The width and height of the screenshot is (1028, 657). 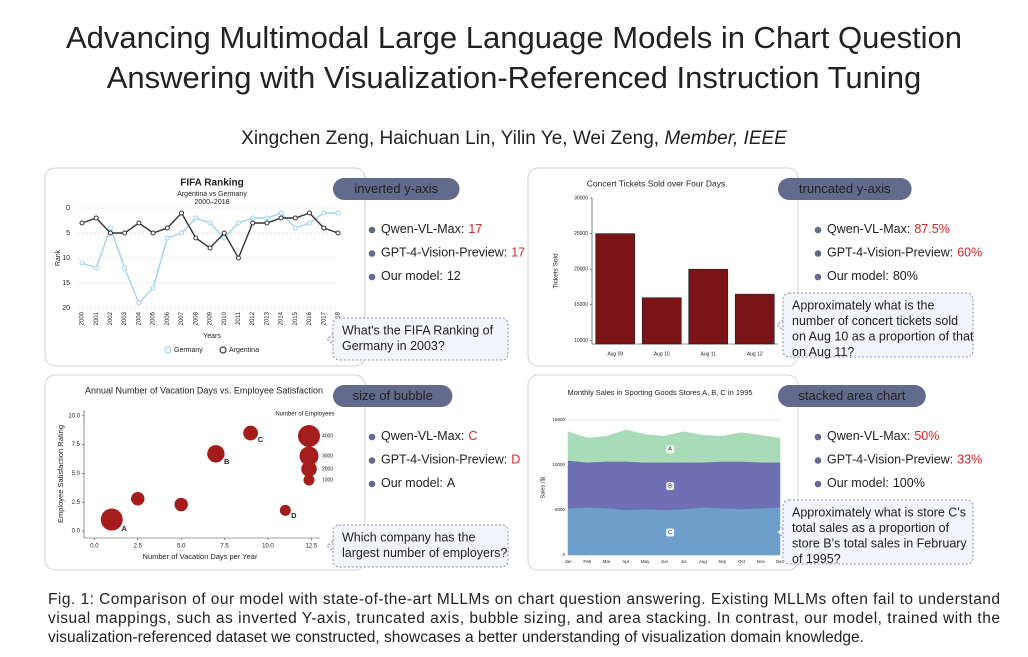 I want to click on panel-frame, so click(x=205, y=472).